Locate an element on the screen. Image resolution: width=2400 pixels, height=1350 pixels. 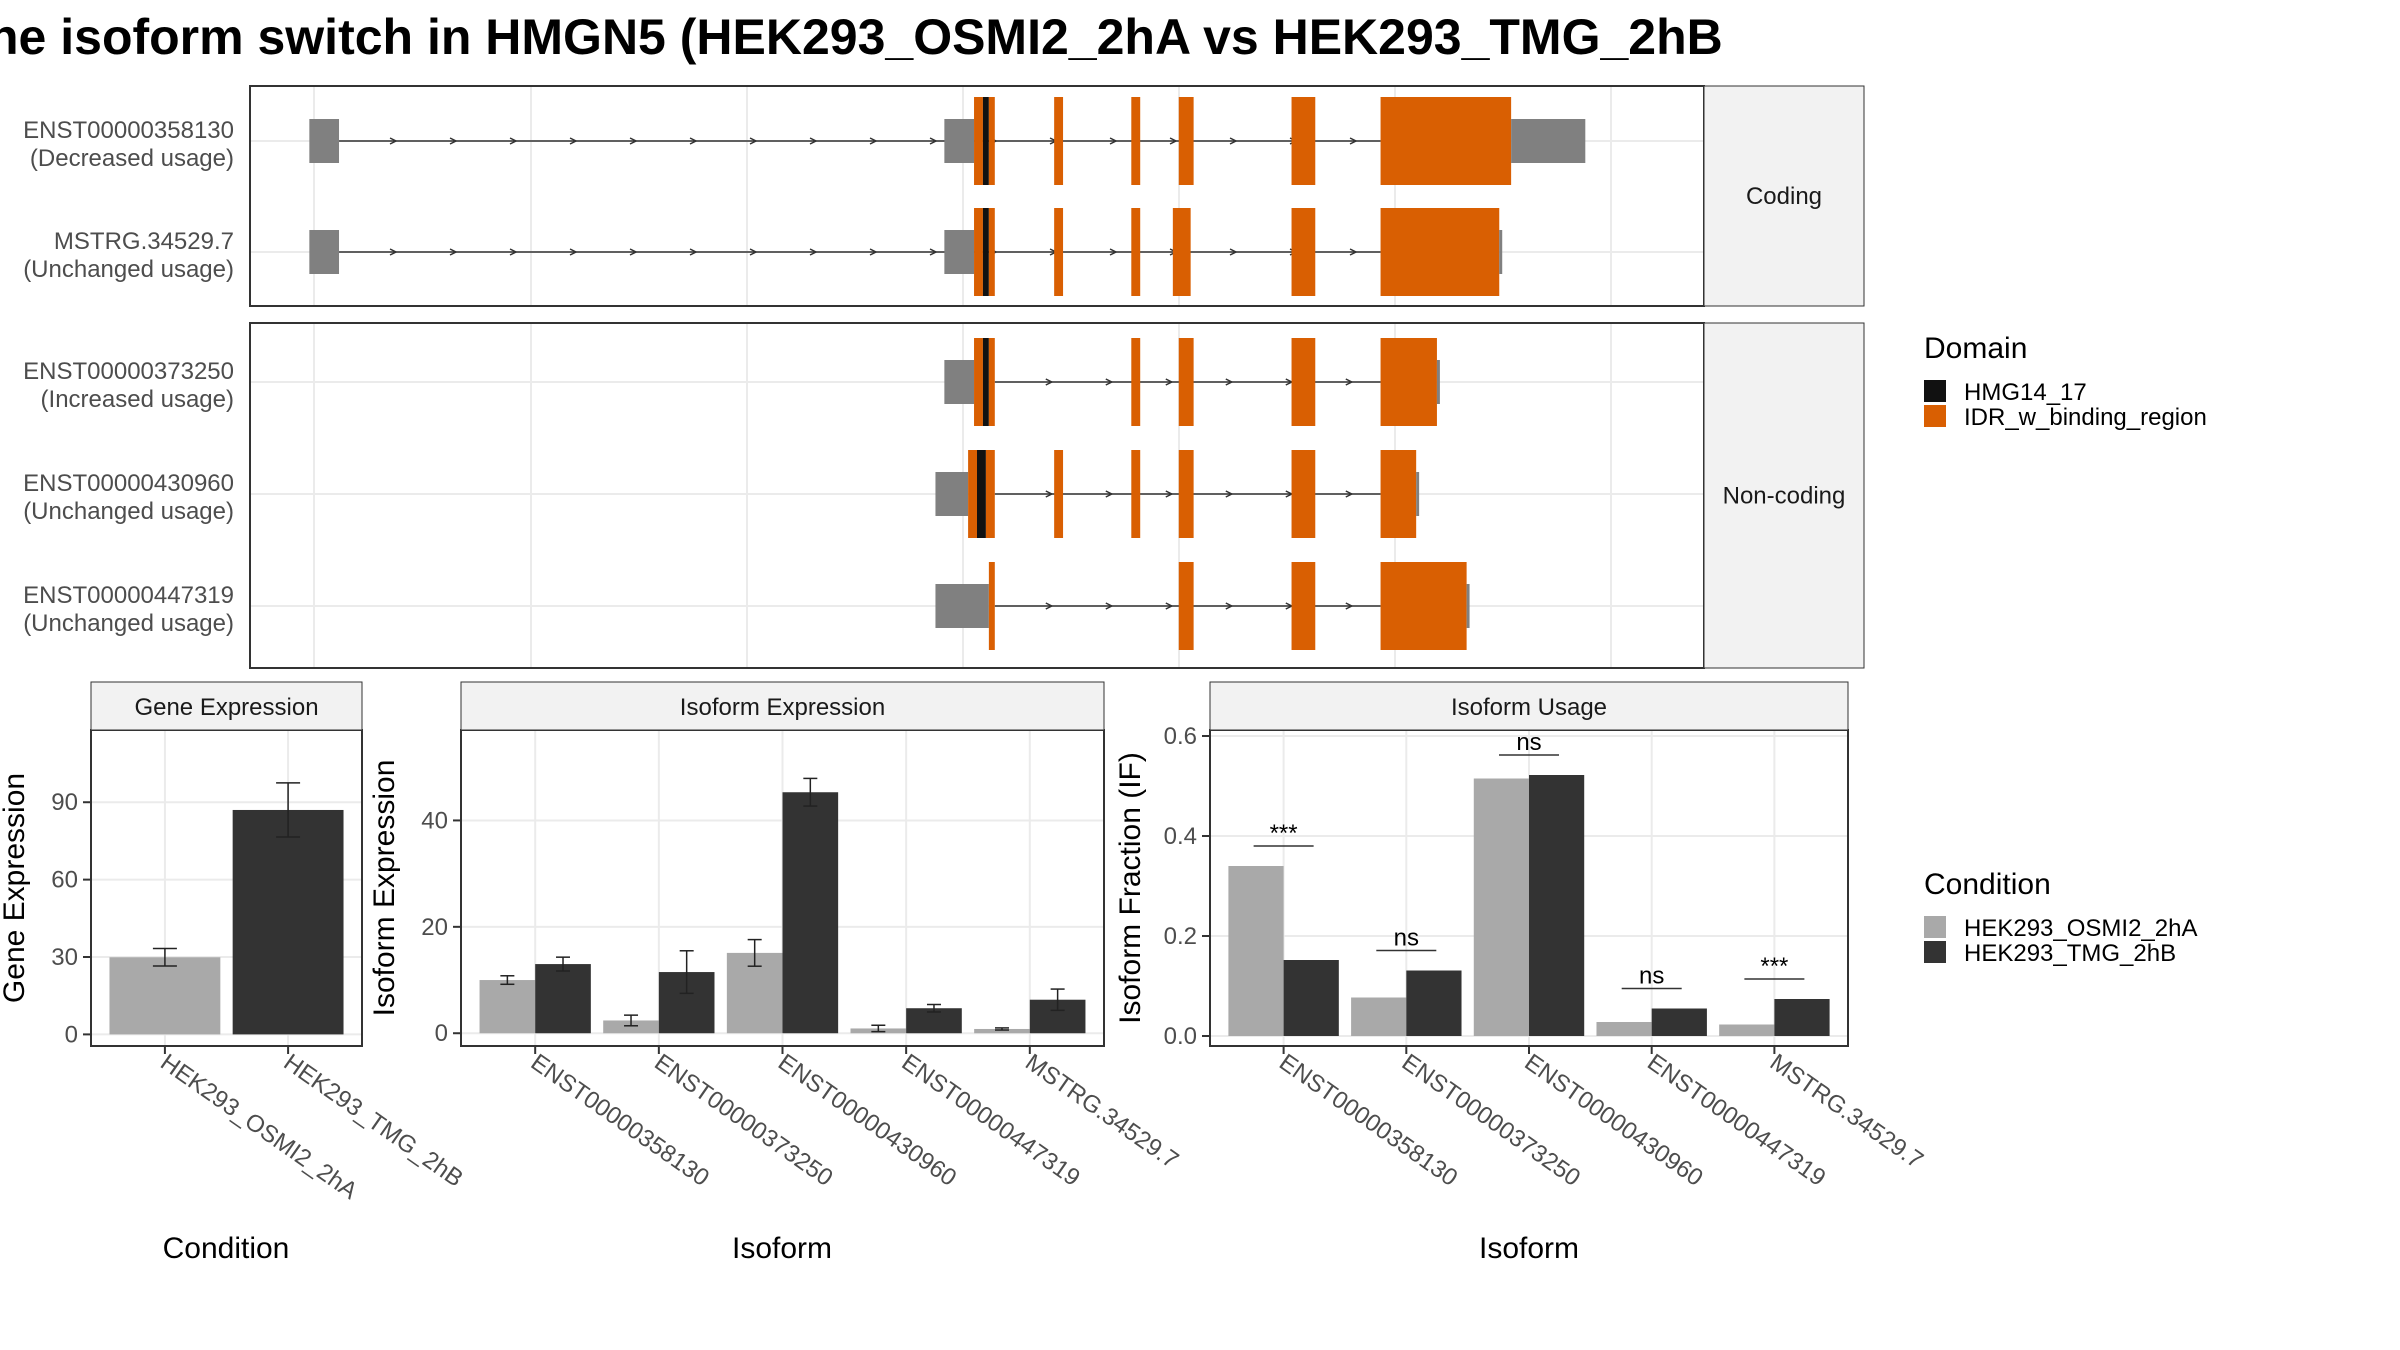
legend-title: Domain is located at coordinates (1975, 348).